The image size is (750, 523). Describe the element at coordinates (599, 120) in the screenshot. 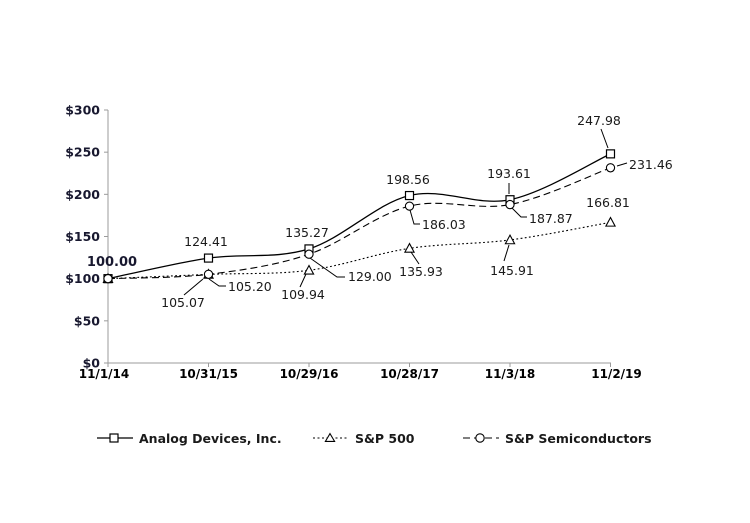

I see `data-label-analog-devices-inc: 247.98` at that location.